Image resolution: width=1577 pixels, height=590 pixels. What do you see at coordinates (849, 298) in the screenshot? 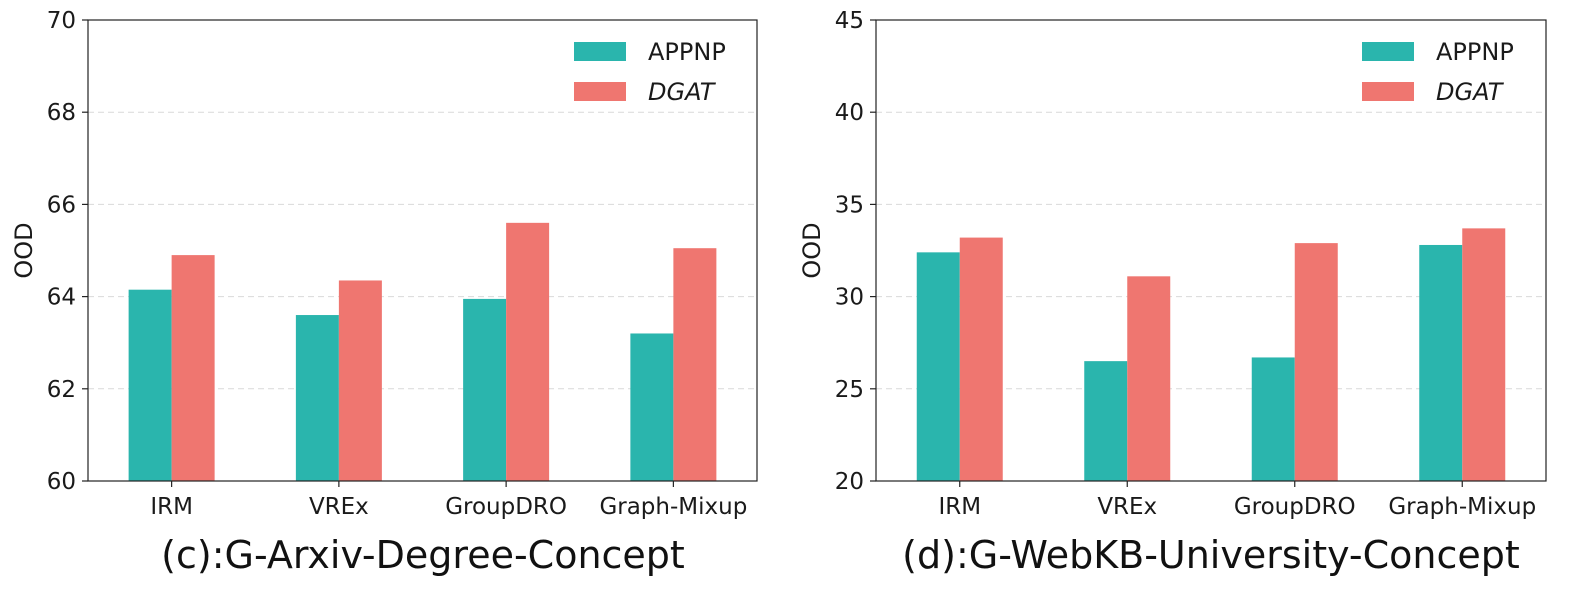
I see `y-tick-label: 30` at bounding box center [849, 298].